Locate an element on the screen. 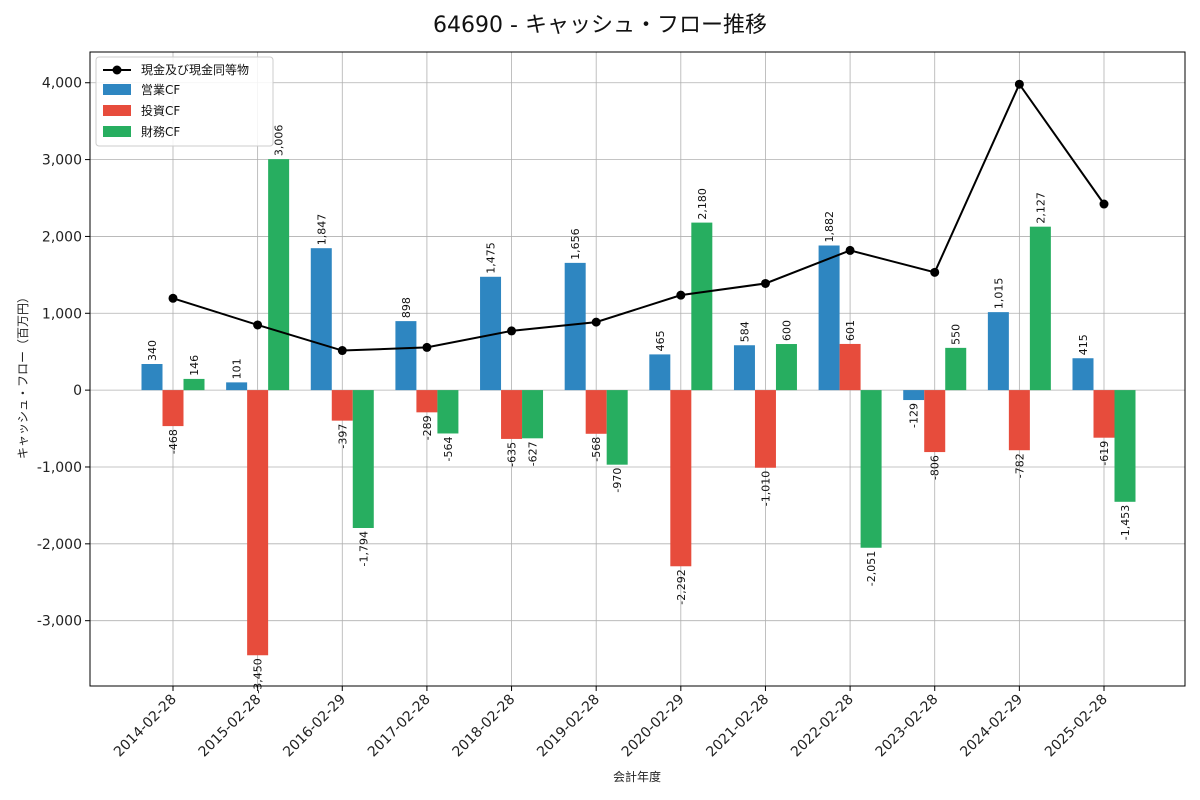 The height and width of the screenshot is (800, 1200). bar-value-label: 3,006 is located at coordinates (279, 141).